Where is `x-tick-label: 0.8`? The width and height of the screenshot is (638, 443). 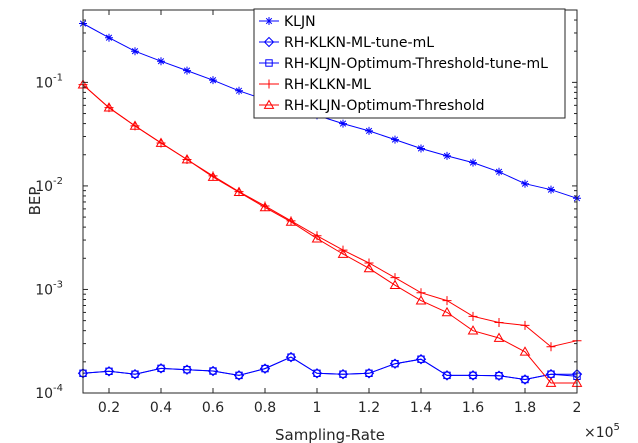 x-tick-label: 0.8 is located at coordinates (265, 408).